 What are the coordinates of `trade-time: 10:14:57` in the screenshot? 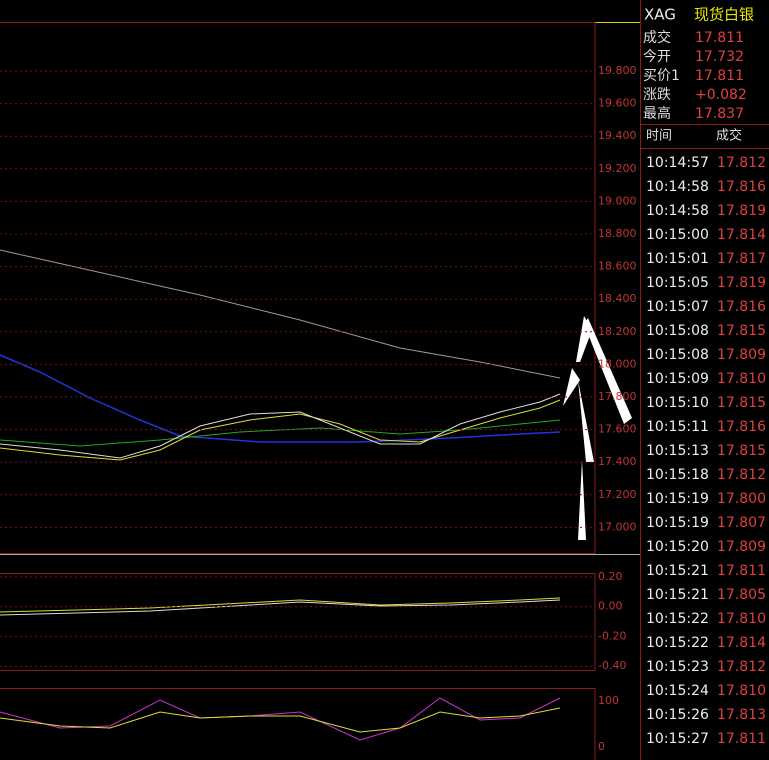 It's located at (677, 163).